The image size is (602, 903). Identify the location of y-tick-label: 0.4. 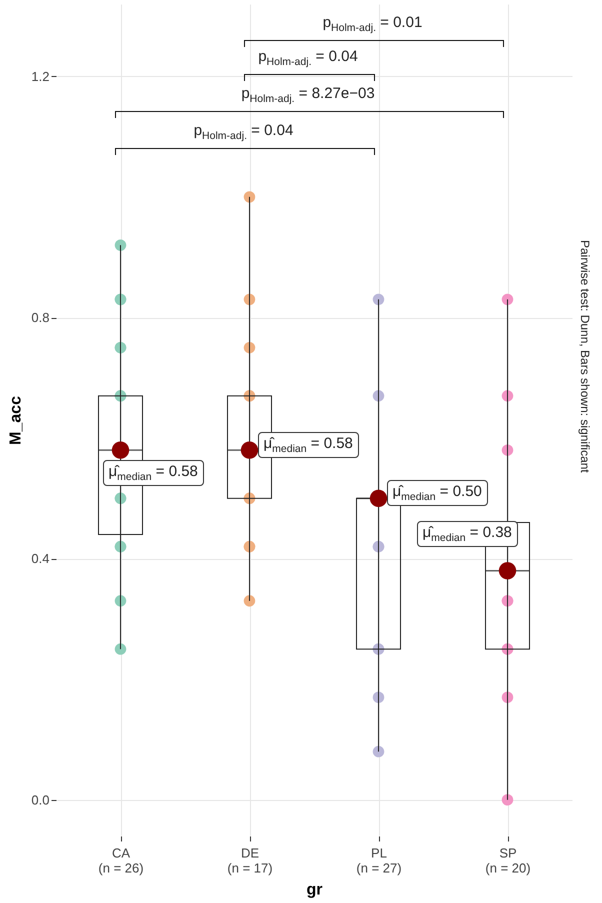
(40, 558).